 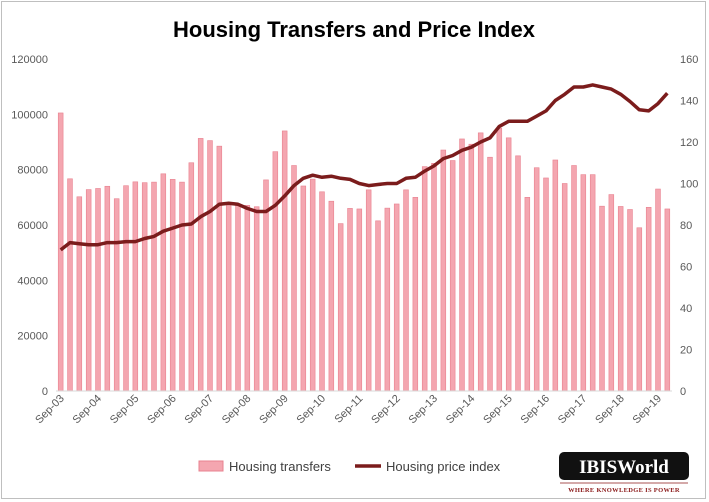 What do you see at coordinates (237, 410) in the screenshot?
I see `x-axis-tick-label: Sep-08` at bounding box center [237, 410].